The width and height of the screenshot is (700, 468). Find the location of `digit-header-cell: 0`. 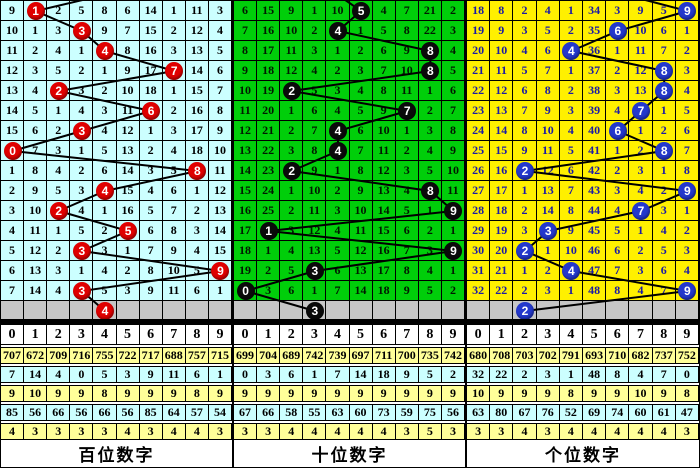

digit-header-cell: 0 is located at coordinates (246, 335).